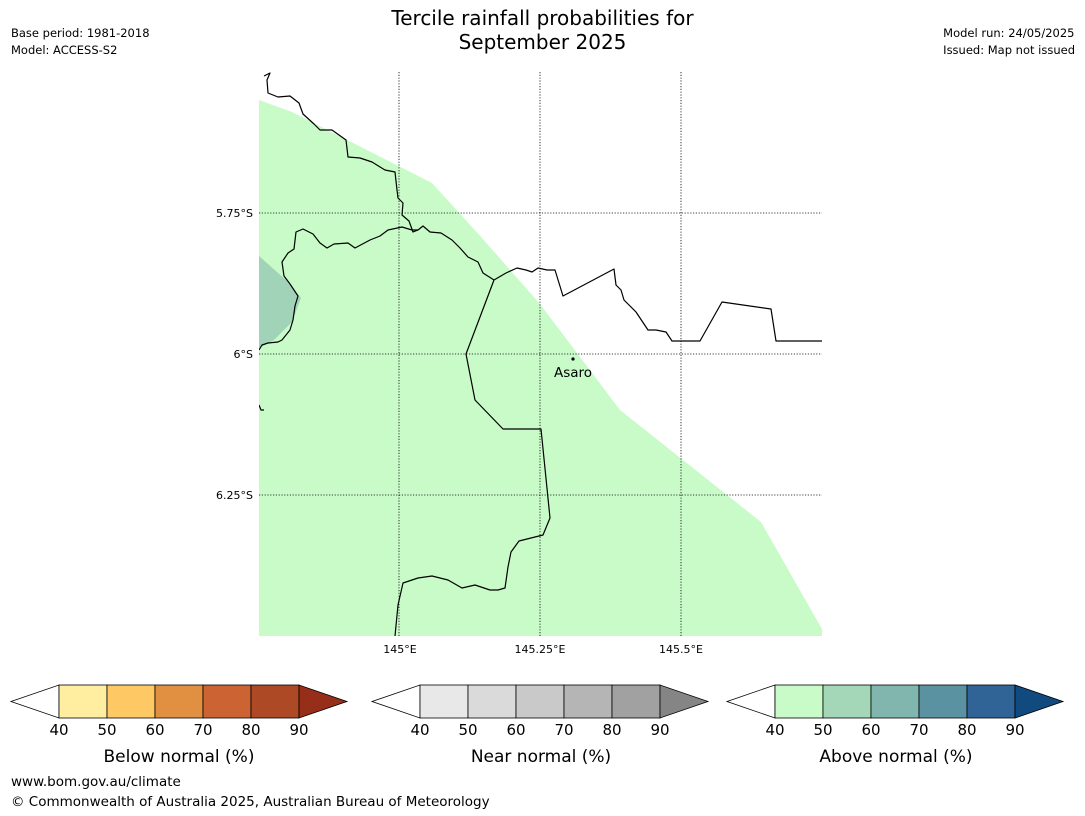  What do you see at coordinates (34, 701) in the screenshot?
I see `colorbar-below-normal-extend-low` at bounding box center [34, 701].